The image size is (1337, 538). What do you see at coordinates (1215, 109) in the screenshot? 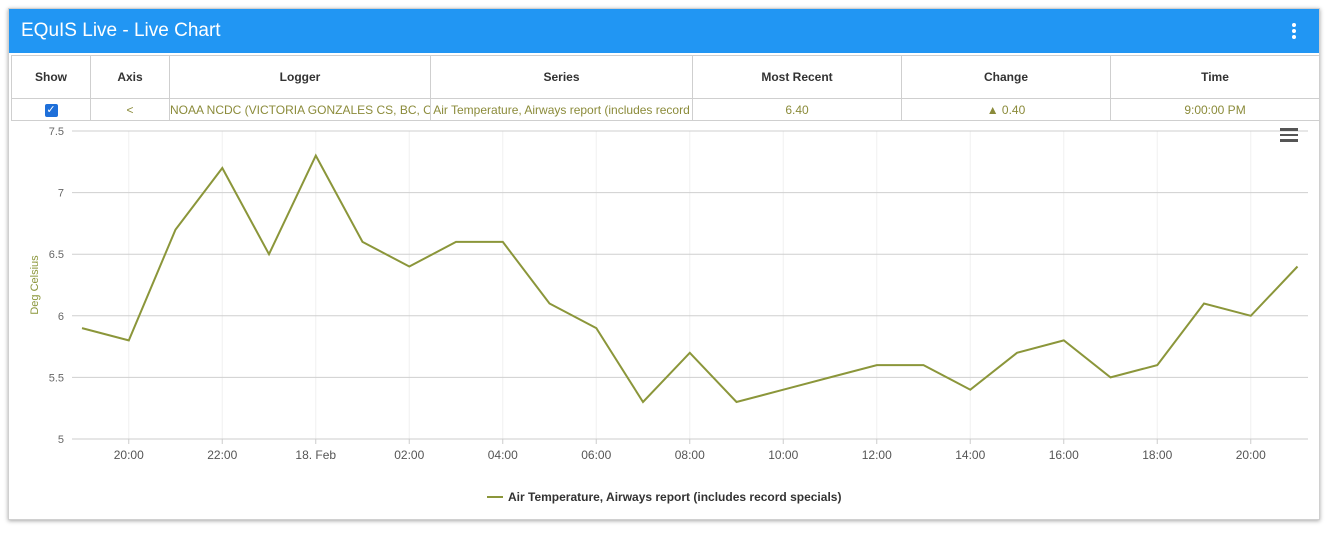
I see `time-cell: 9:00:00 PM` at bounding box center [1215, 109].